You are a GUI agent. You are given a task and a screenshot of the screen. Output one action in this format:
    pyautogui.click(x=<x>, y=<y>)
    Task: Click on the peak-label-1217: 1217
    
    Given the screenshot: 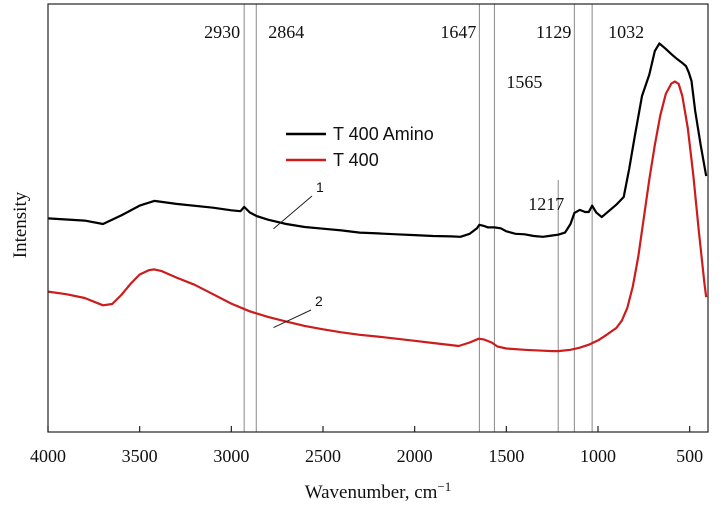 What is the action you would take?
    pyautogui.click(x=546, y=204)
    